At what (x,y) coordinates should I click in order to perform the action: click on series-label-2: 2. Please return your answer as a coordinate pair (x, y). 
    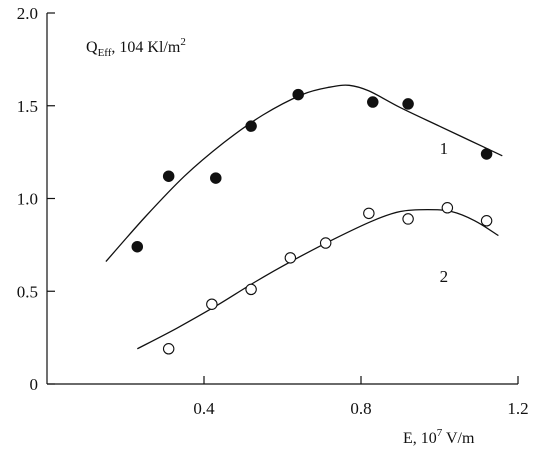
    Looking at the image, I should click on (444, 276).